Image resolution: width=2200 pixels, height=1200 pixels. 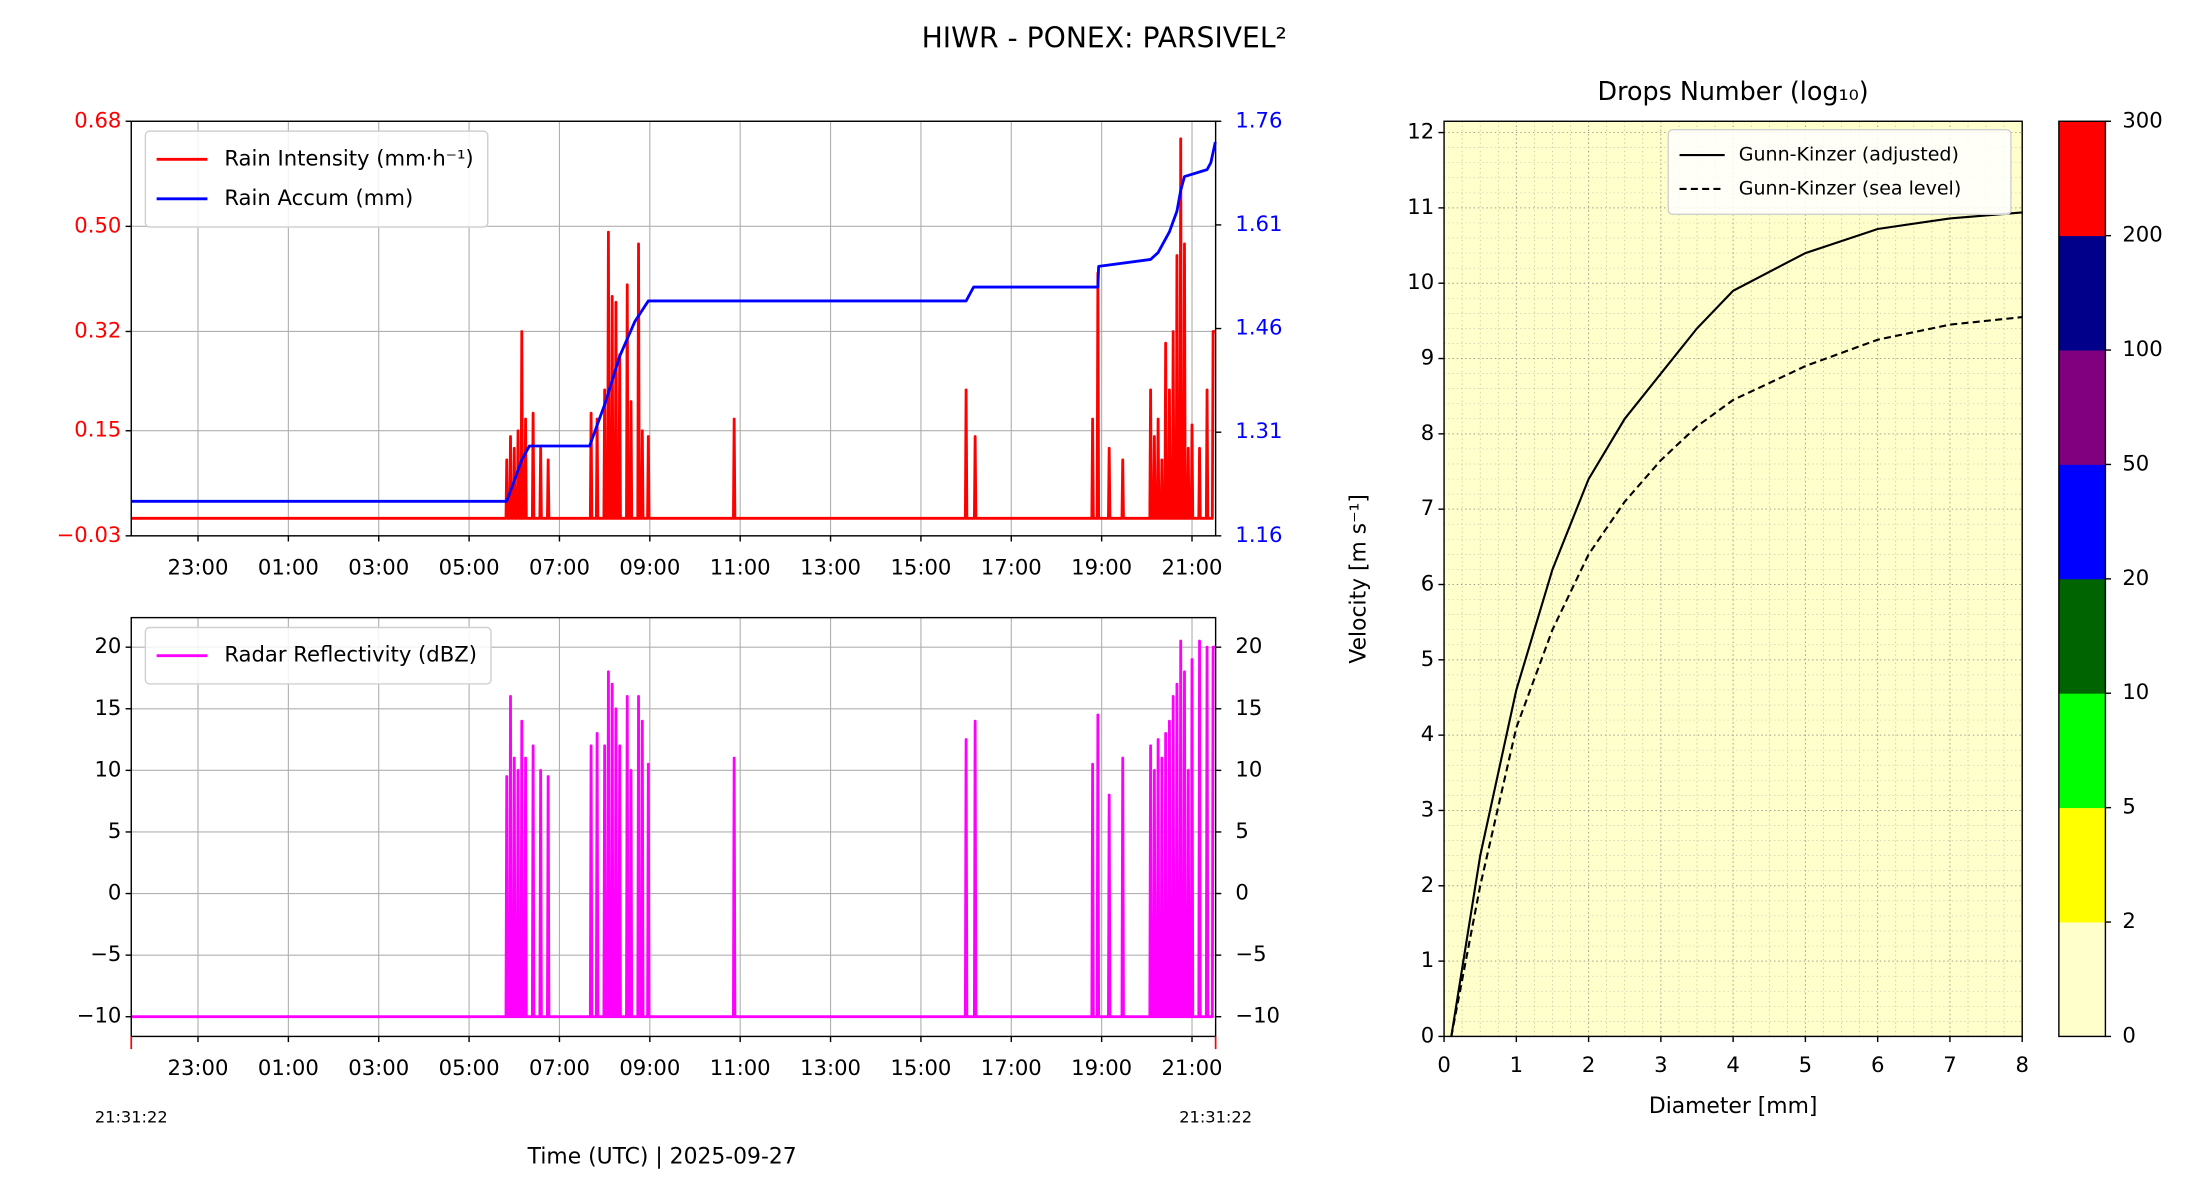 I want to click on colorbar-tick-label: 10, so click(x=2135, y=691).